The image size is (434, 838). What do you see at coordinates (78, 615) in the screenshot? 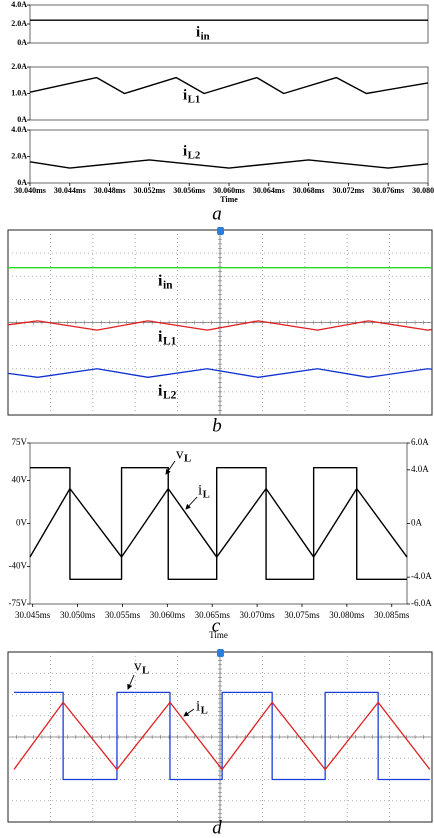
I see `x-tick-label: 30.050ms` at bounding box center [78, 615].